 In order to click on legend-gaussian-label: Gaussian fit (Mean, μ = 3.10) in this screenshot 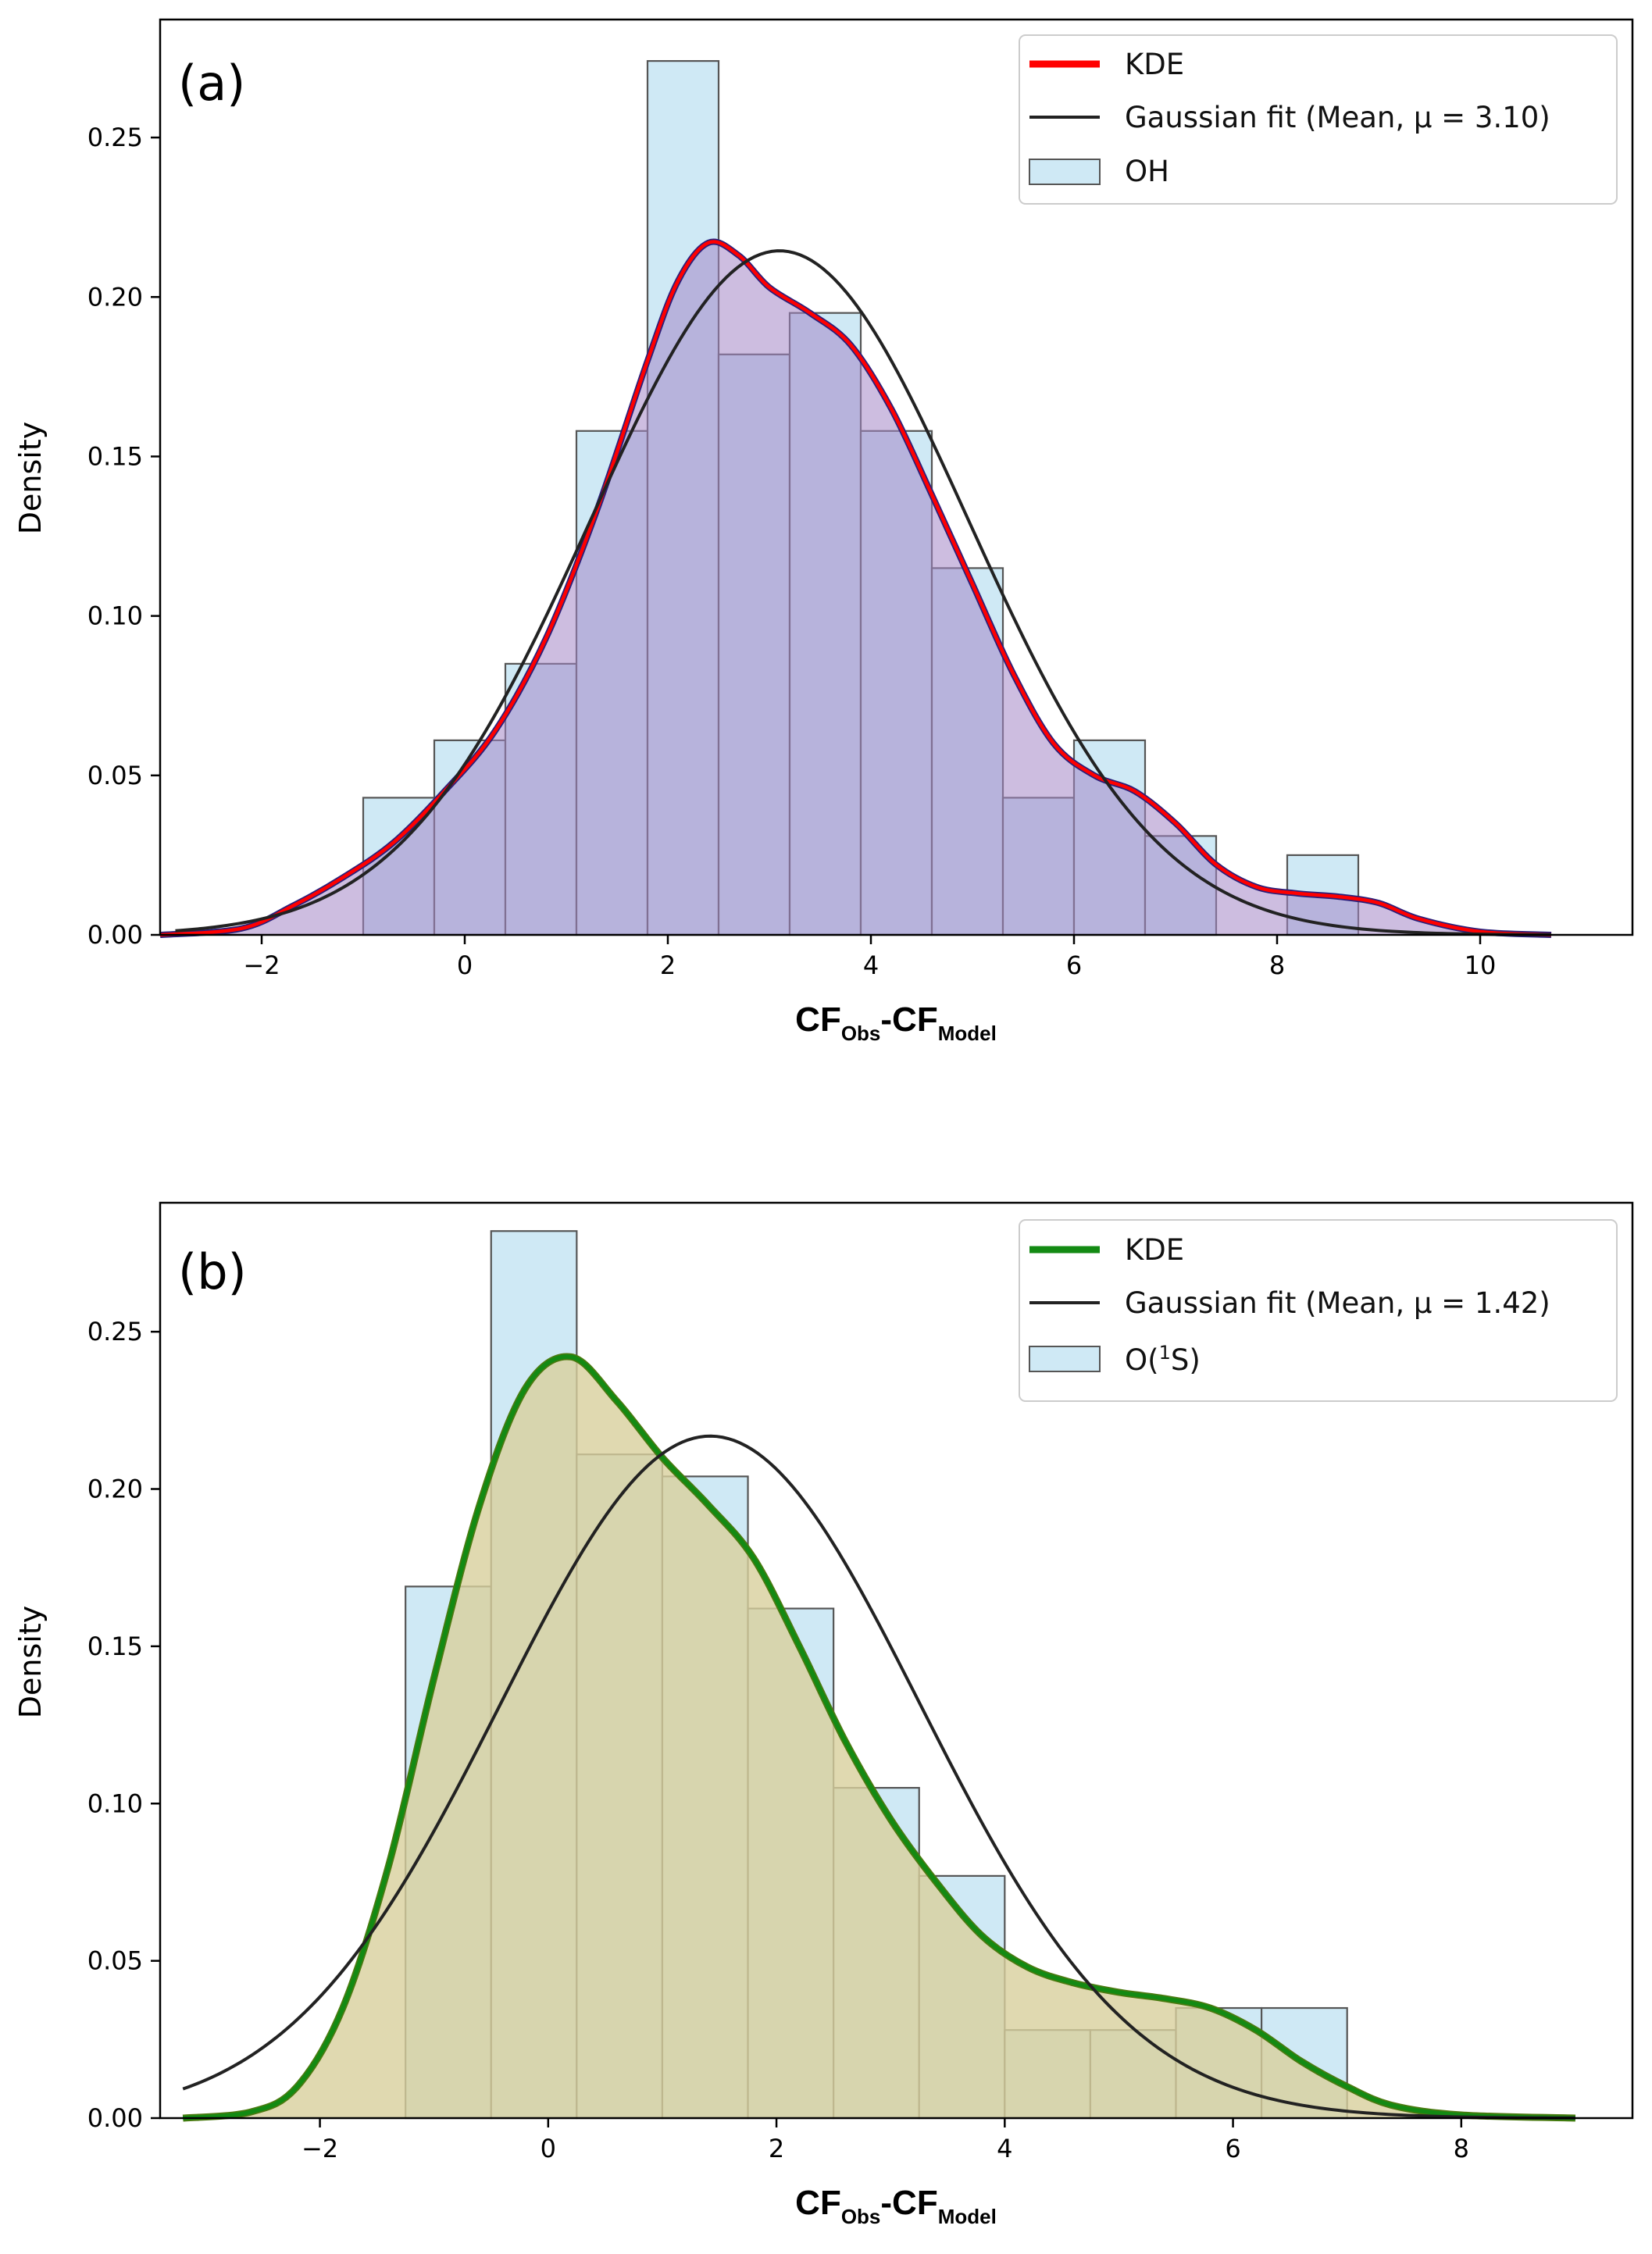, I will do `click(1337, 117)`.